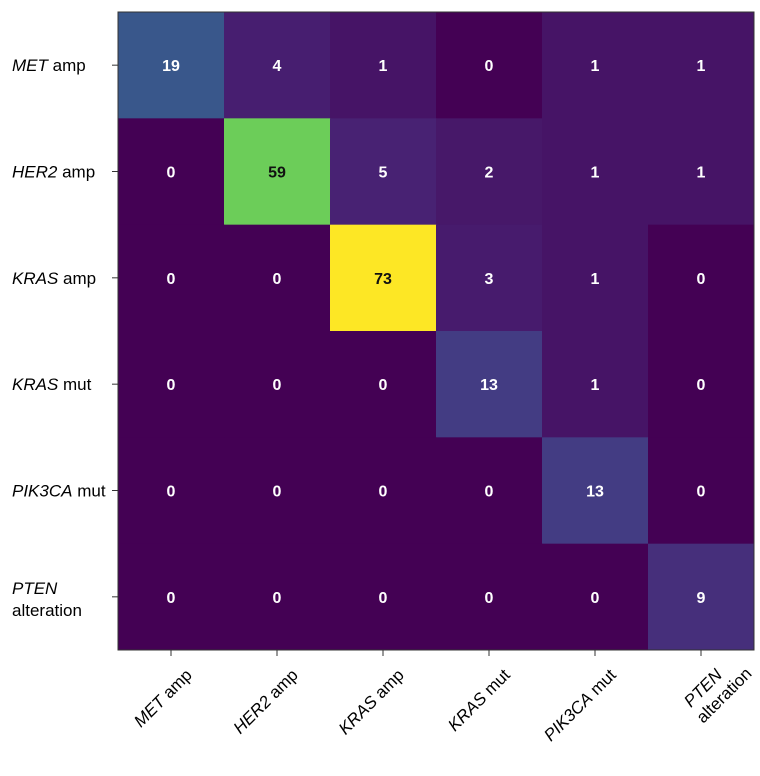 This screenshot has width=760, height=776. I want to click on cell-value-r4-c2: 0, so click(383, 492).